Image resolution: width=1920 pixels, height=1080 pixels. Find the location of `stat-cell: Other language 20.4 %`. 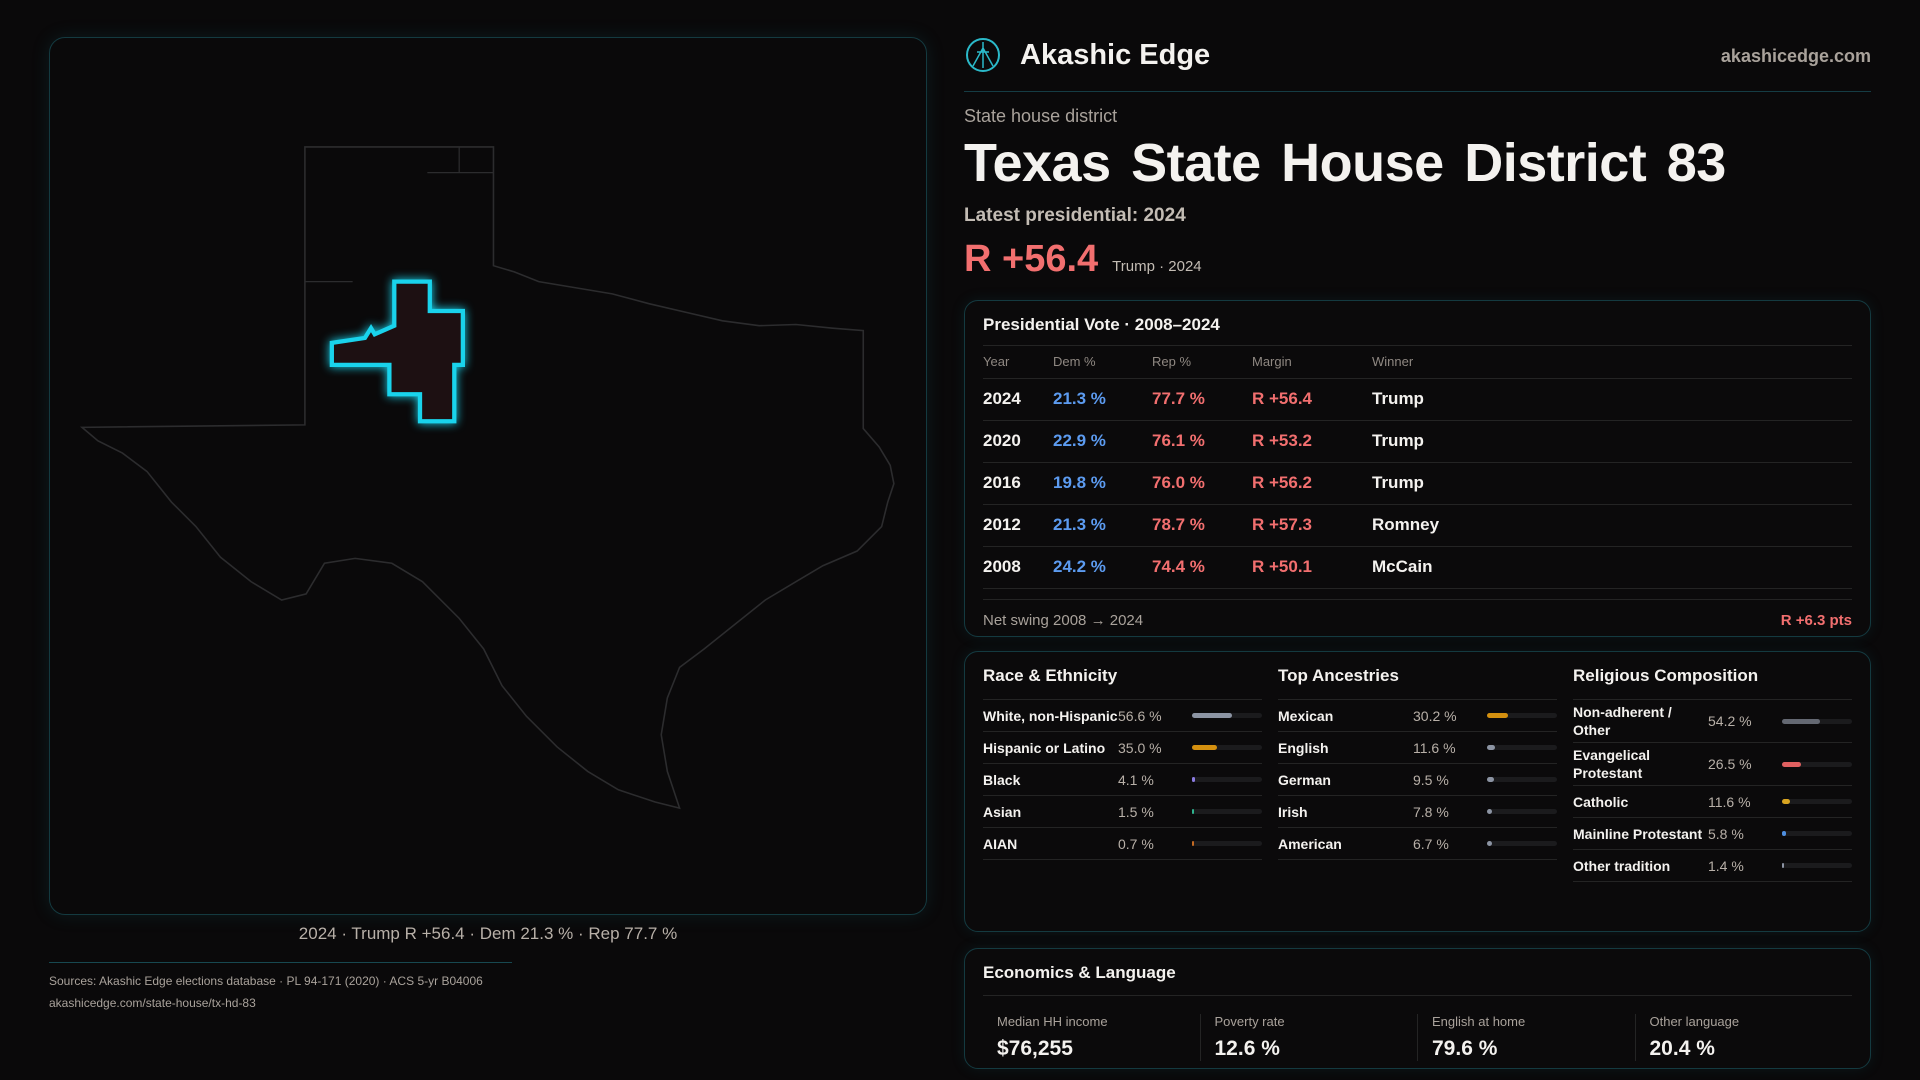

stat-cell: Other language 20.4 % is located at coordinates (1743, 1037).